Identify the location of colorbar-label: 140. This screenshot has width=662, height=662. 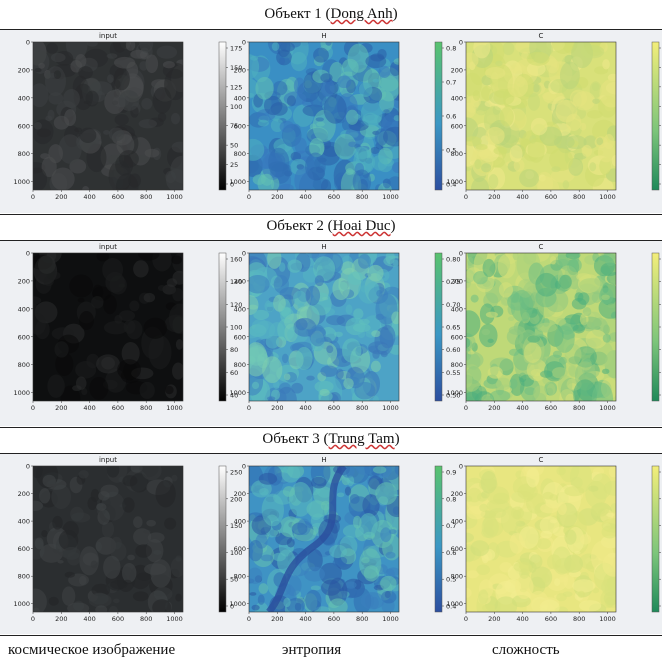
(236, 282).